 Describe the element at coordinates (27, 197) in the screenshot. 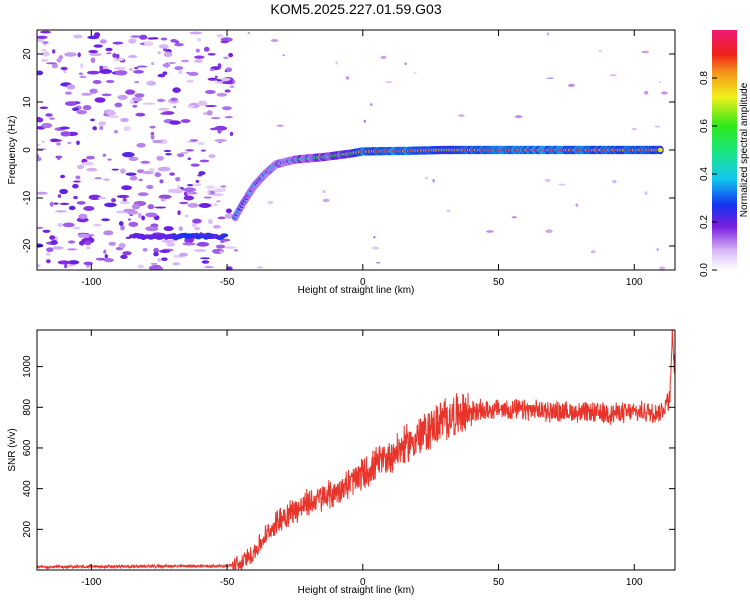

I see `y-tick-label: -10` at that location.